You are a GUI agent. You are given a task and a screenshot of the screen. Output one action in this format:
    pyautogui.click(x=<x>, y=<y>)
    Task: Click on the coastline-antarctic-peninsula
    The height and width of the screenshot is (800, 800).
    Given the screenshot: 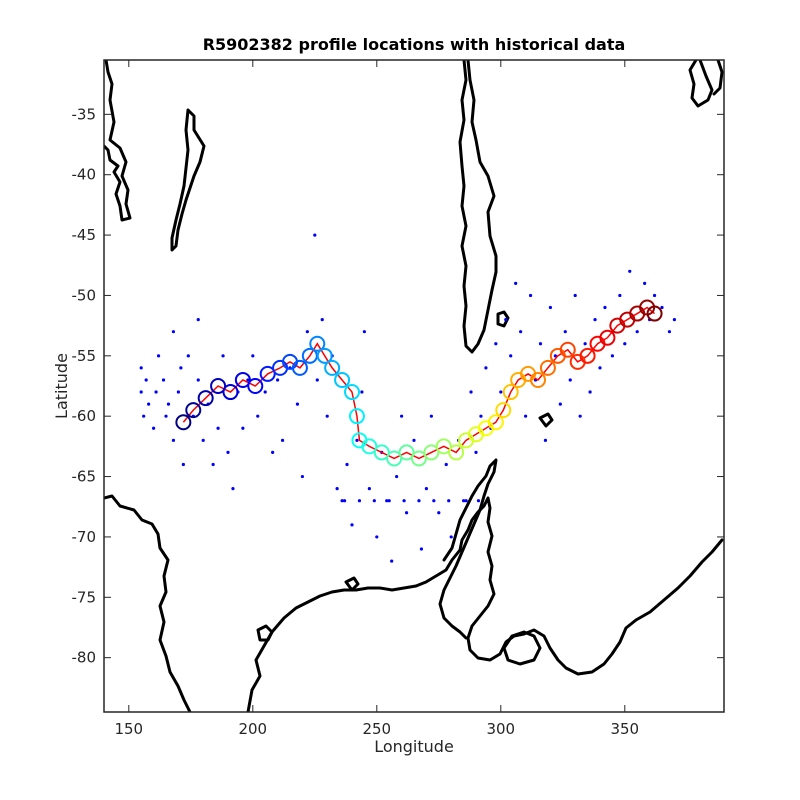 What is the action you would take?
    pyautogui.click(x=468, y=549)
    